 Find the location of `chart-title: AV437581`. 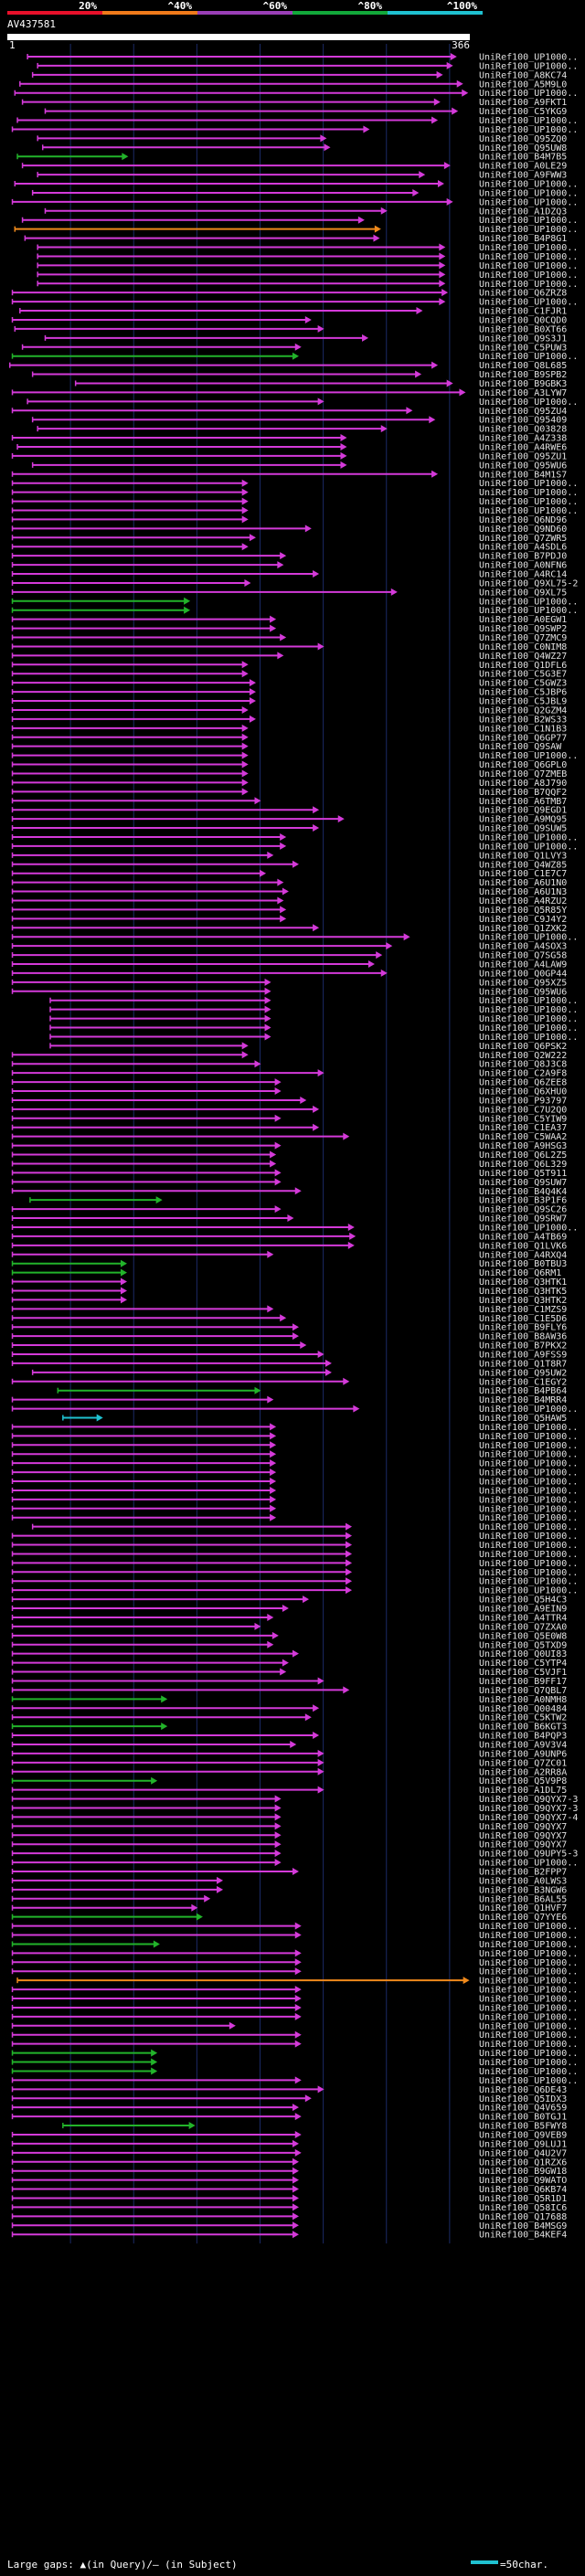

chart-title: AV437581 is located at coordinates (32, 24).